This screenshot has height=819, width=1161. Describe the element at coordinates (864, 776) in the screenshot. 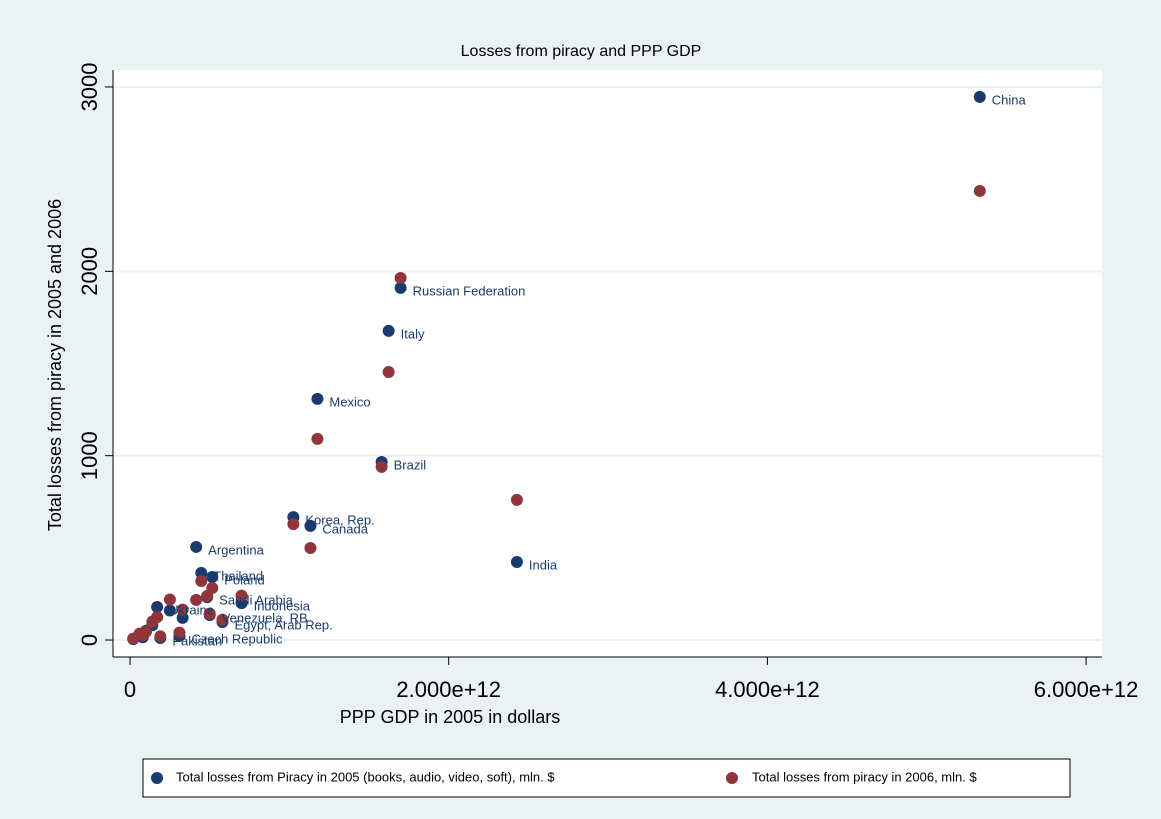

I see `legend-label: Total losses from piracy in 2006, mln. $` at that location.